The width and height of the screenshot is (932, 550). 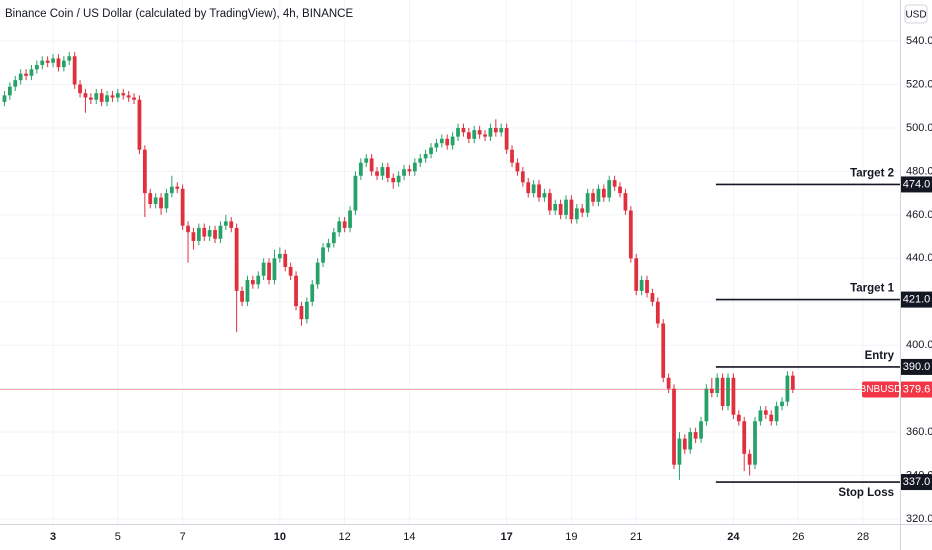 I want to click on level-price-label: 474.0, so click(x=917, y=184).